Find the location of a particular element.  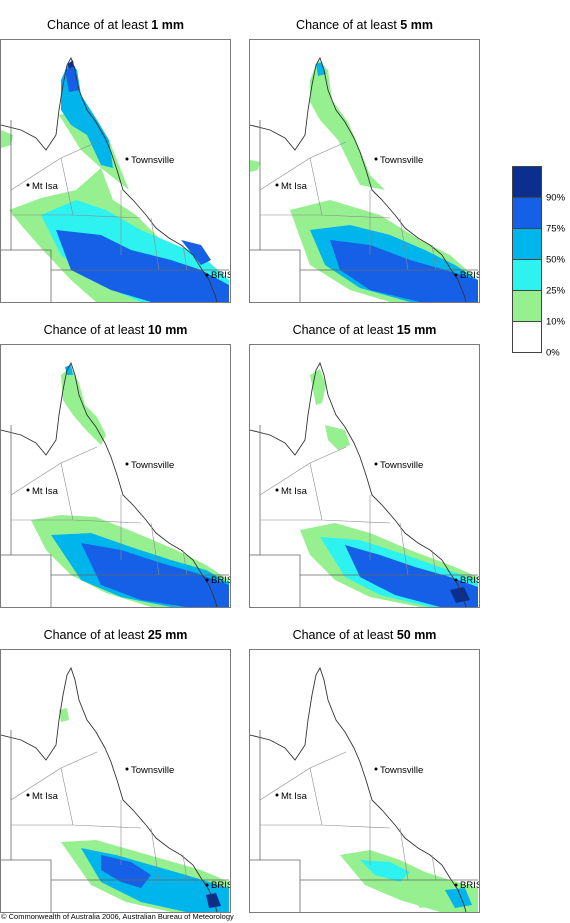

probability-legend is located at coordinates (527, 259).